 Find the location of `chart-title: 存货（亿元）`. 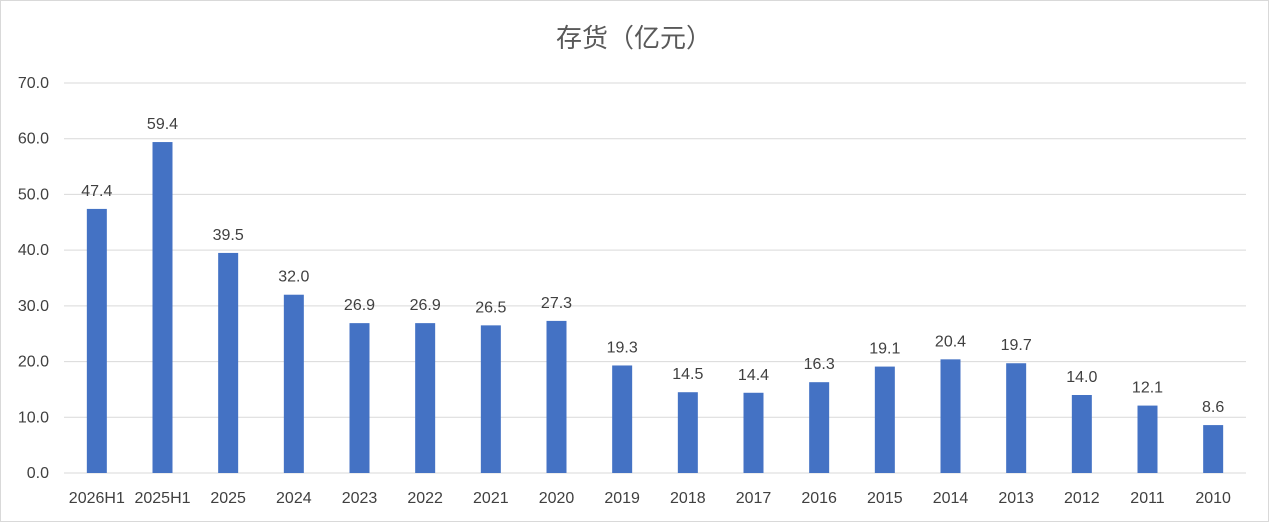

chart-title: 存货（亿元） is located at coordinates (634, 39).